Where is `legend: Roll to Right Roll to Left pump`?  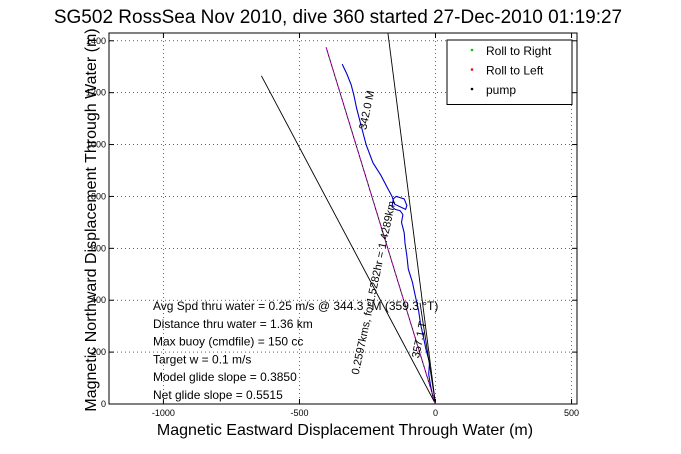
legend: Roll to Right Roll to Left pump is located at coordinates (509, 72).